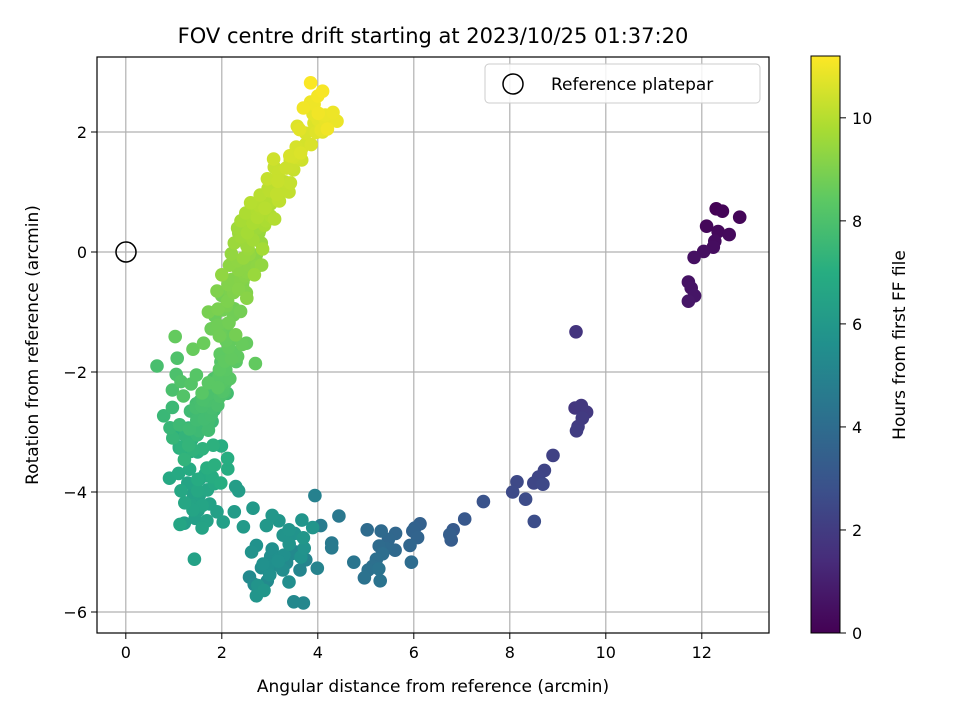 This screenshot has height=720, width=960. Describe the element at coordinates (825, 344) in the screenshot. I see `colorbar-gradient` at that location.